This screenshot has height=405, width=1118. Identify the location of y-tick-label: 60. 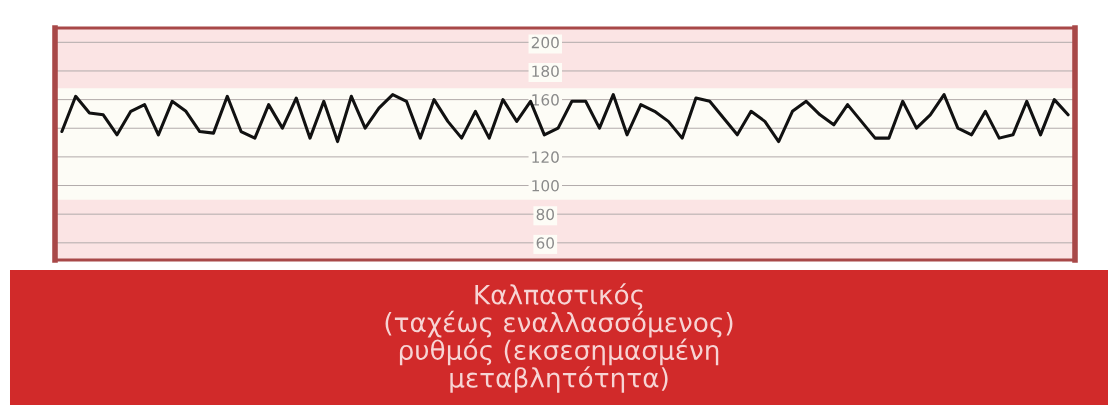
(545, 243).